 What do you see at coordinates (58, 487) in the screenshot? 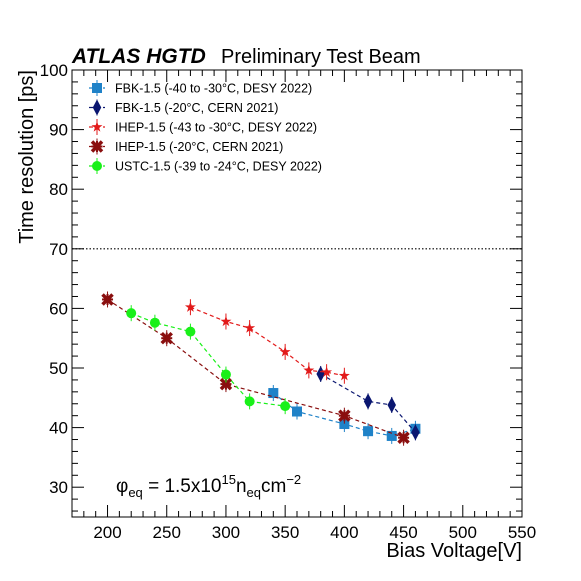
I see `y-tick-label: 30` at bounding box center [58, 487].